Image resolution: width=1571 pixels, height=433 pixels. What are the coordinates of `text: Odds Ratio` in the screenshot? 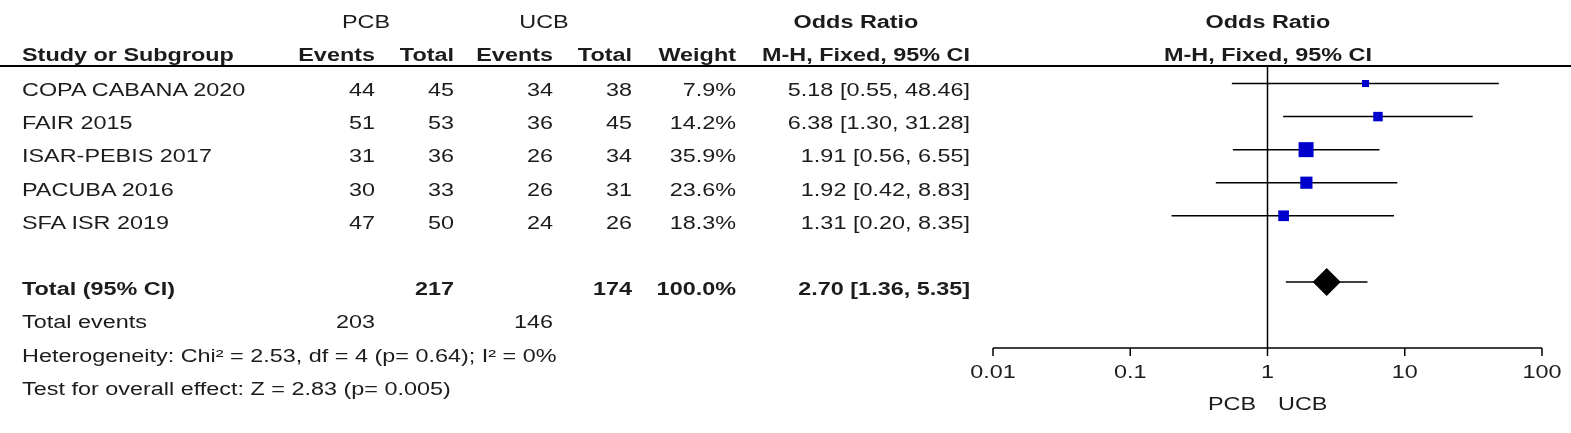 It's located at (856, 22).